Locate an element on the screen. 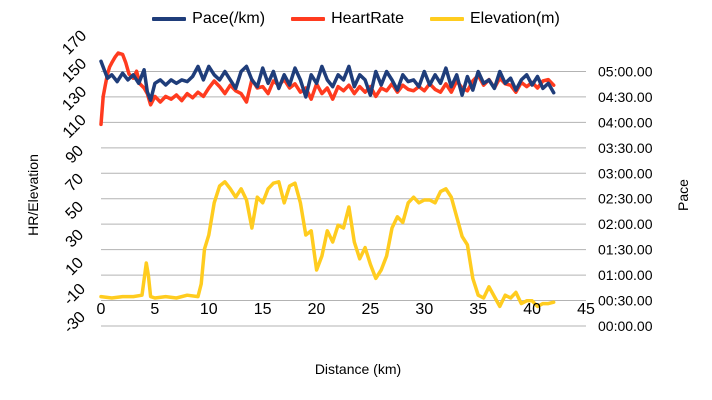 This screenshot has height=400, width=712. x-tick-label: 40 is located at coordinates (532, 309).